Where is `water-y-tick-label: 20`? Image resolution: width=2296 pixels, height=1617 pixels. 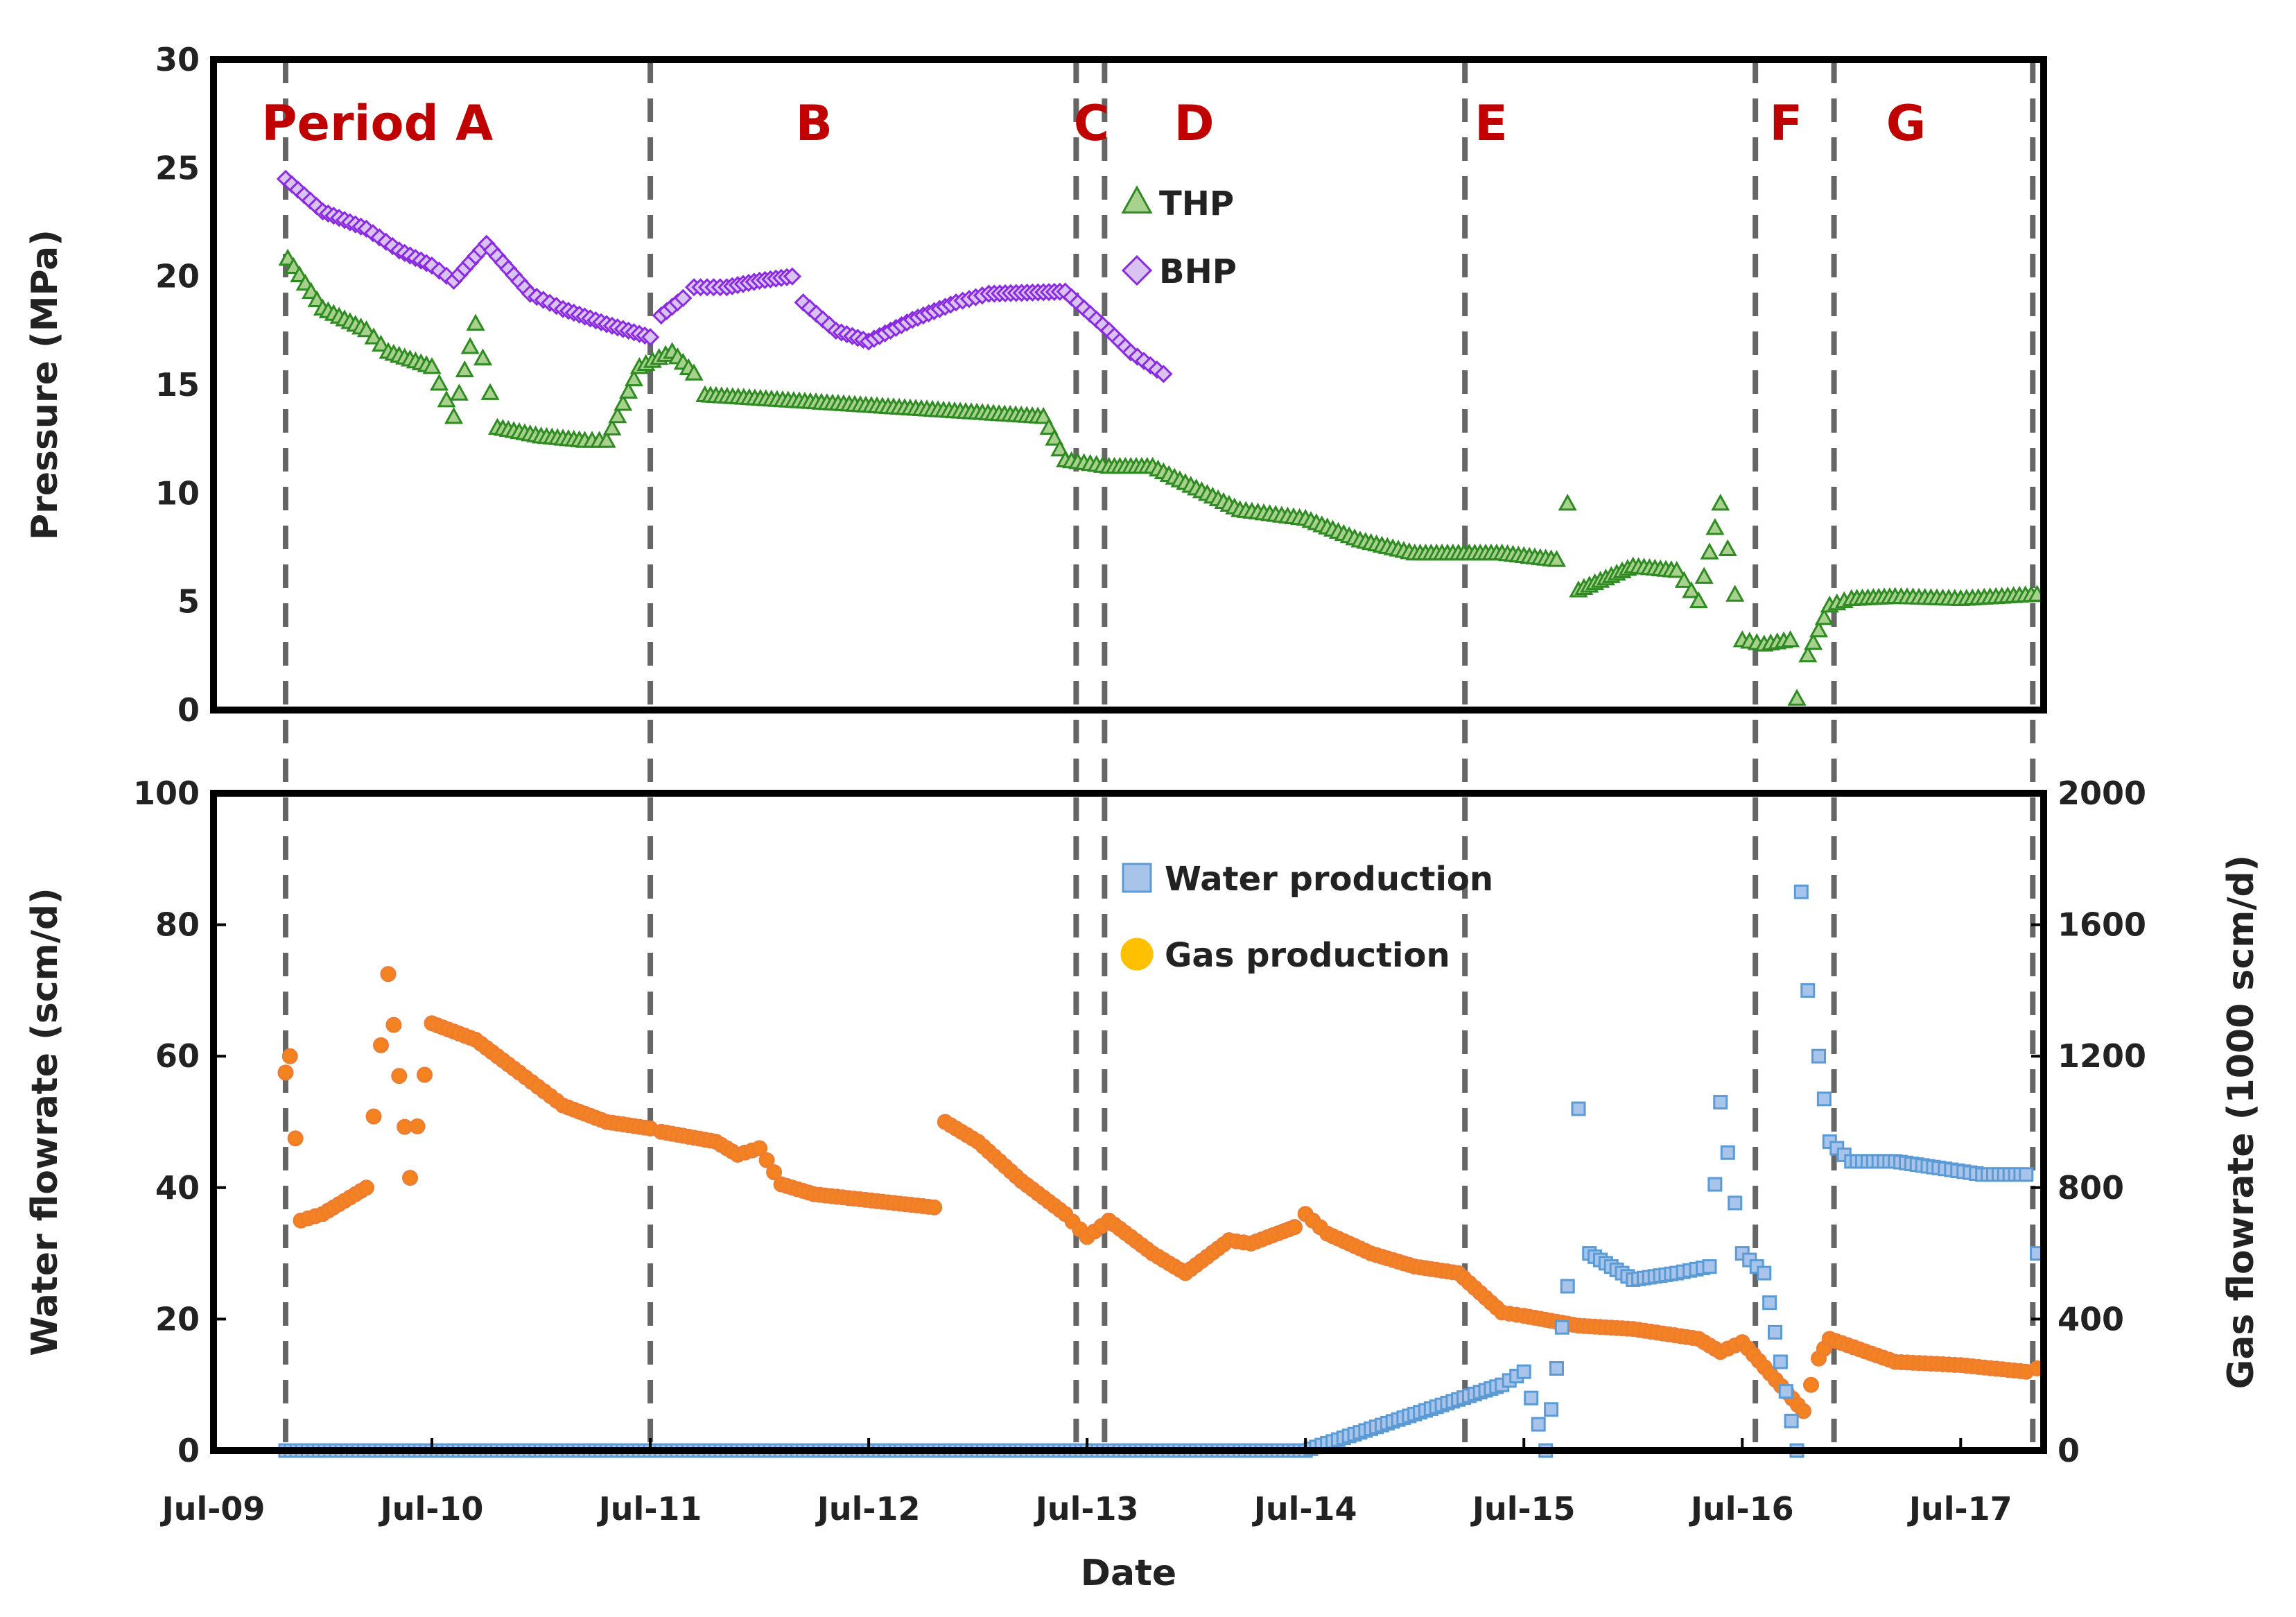
water-y-tick-label: 20 is located at coordinates (177, 1319).